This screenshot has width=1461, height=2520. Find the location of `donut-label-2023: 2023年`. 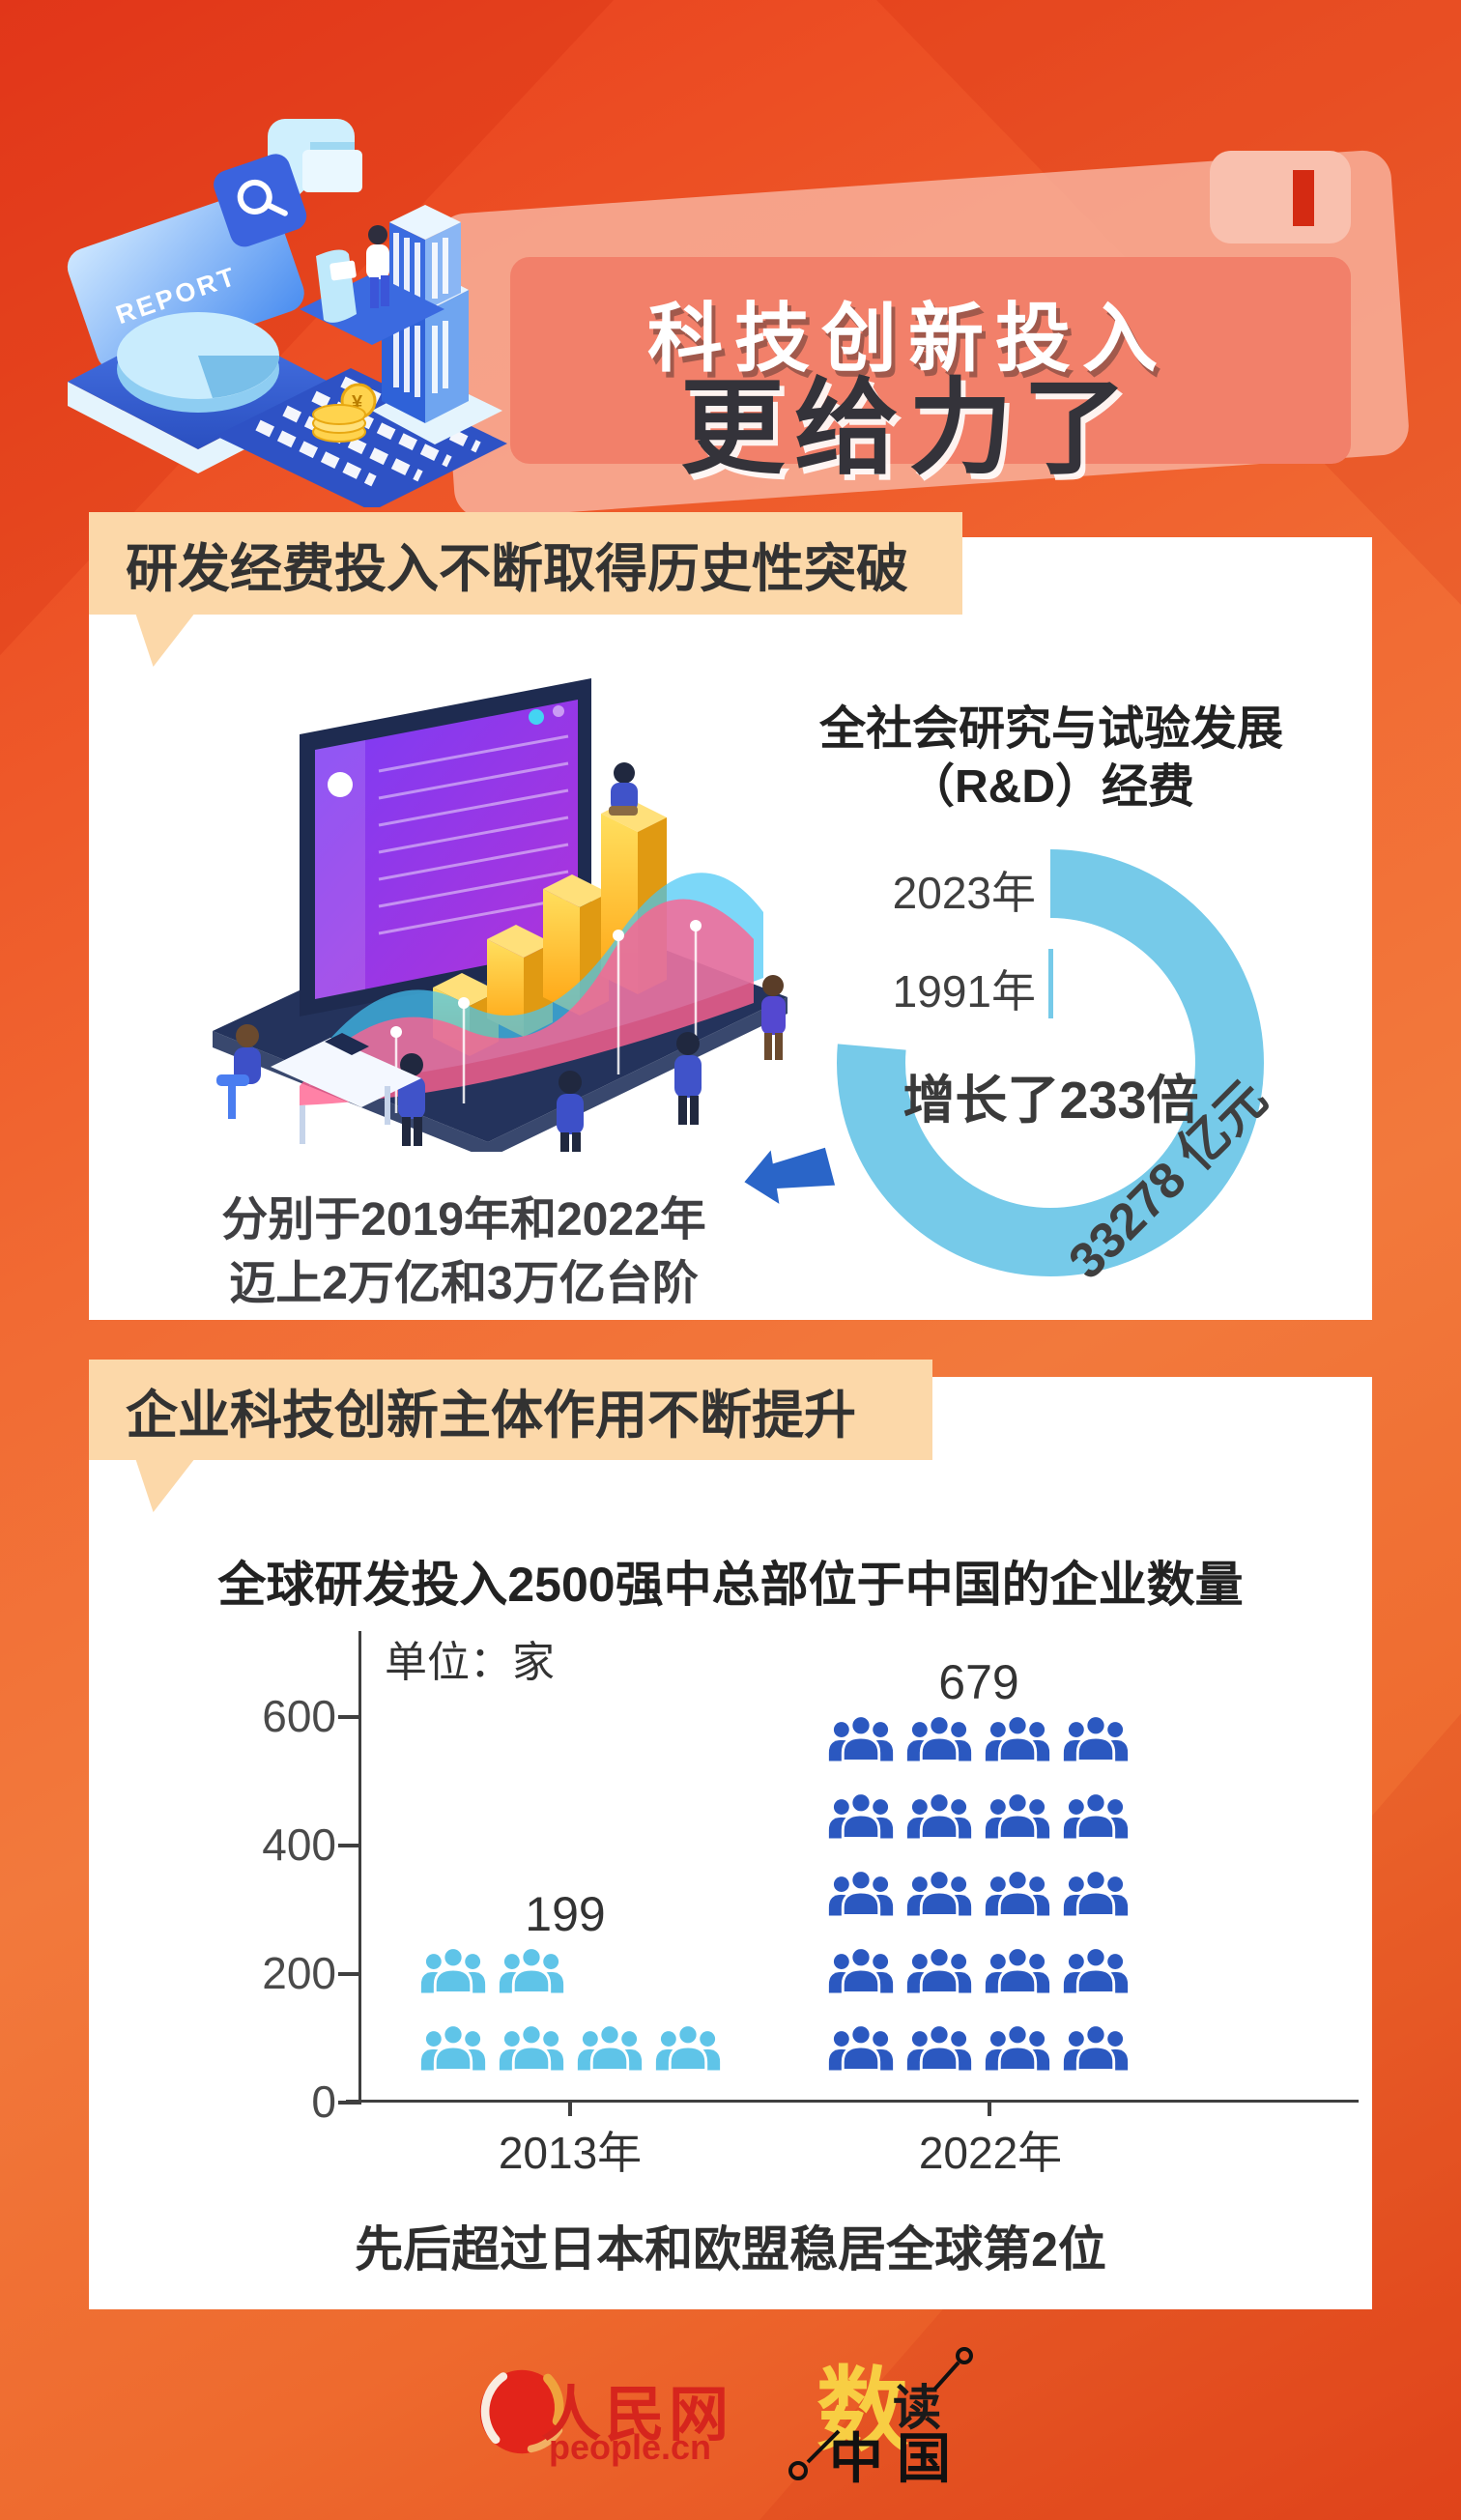

donut-label-2023: 2023年 is located at coordinates (964, 893).